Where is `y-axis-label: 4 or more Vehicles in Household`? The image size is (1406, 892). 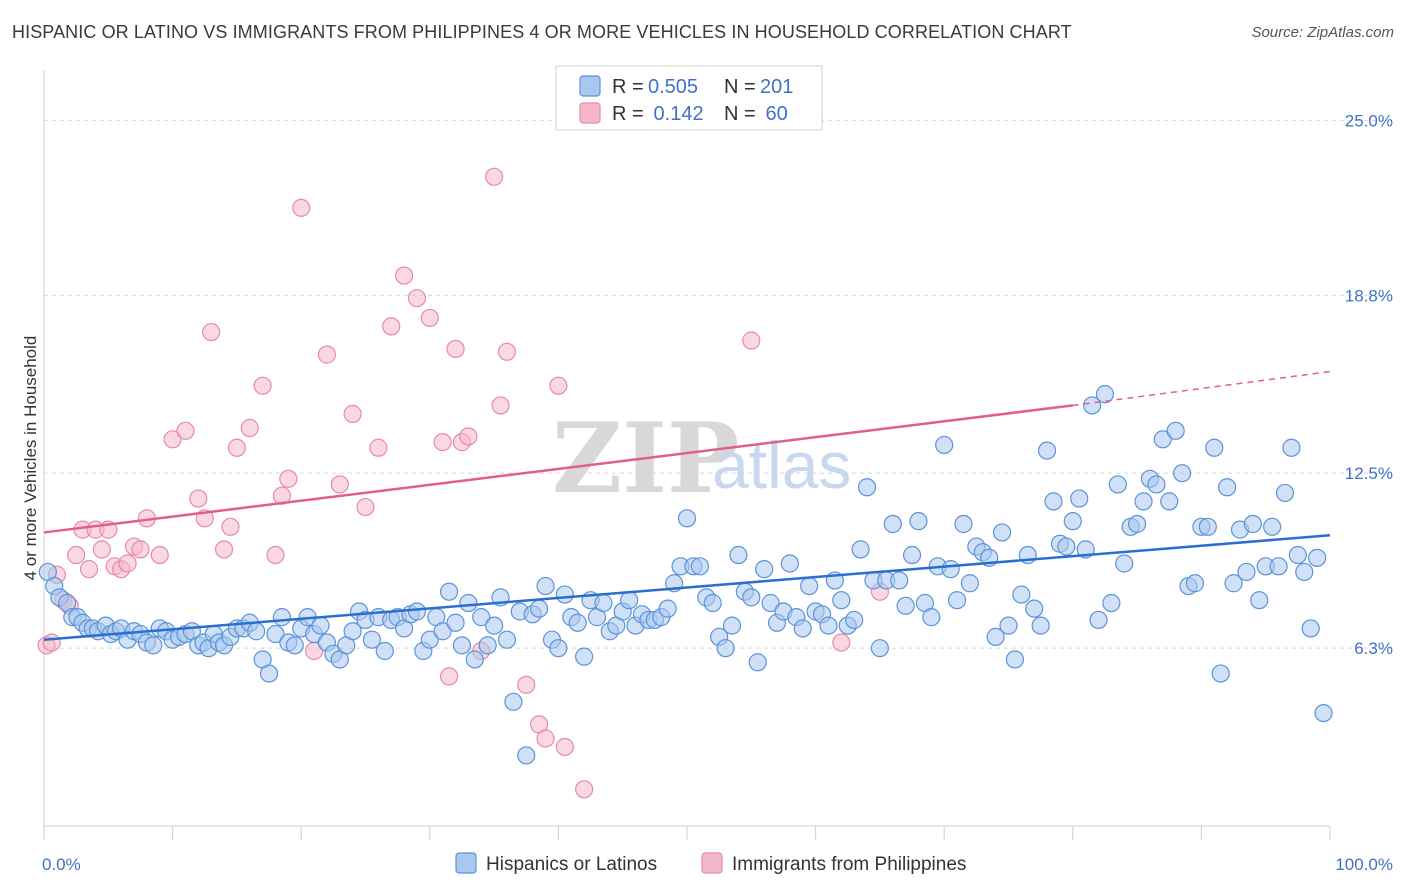 y-axis-label: 4 or more Vehicles in Household is located at coordinates (30, 458).